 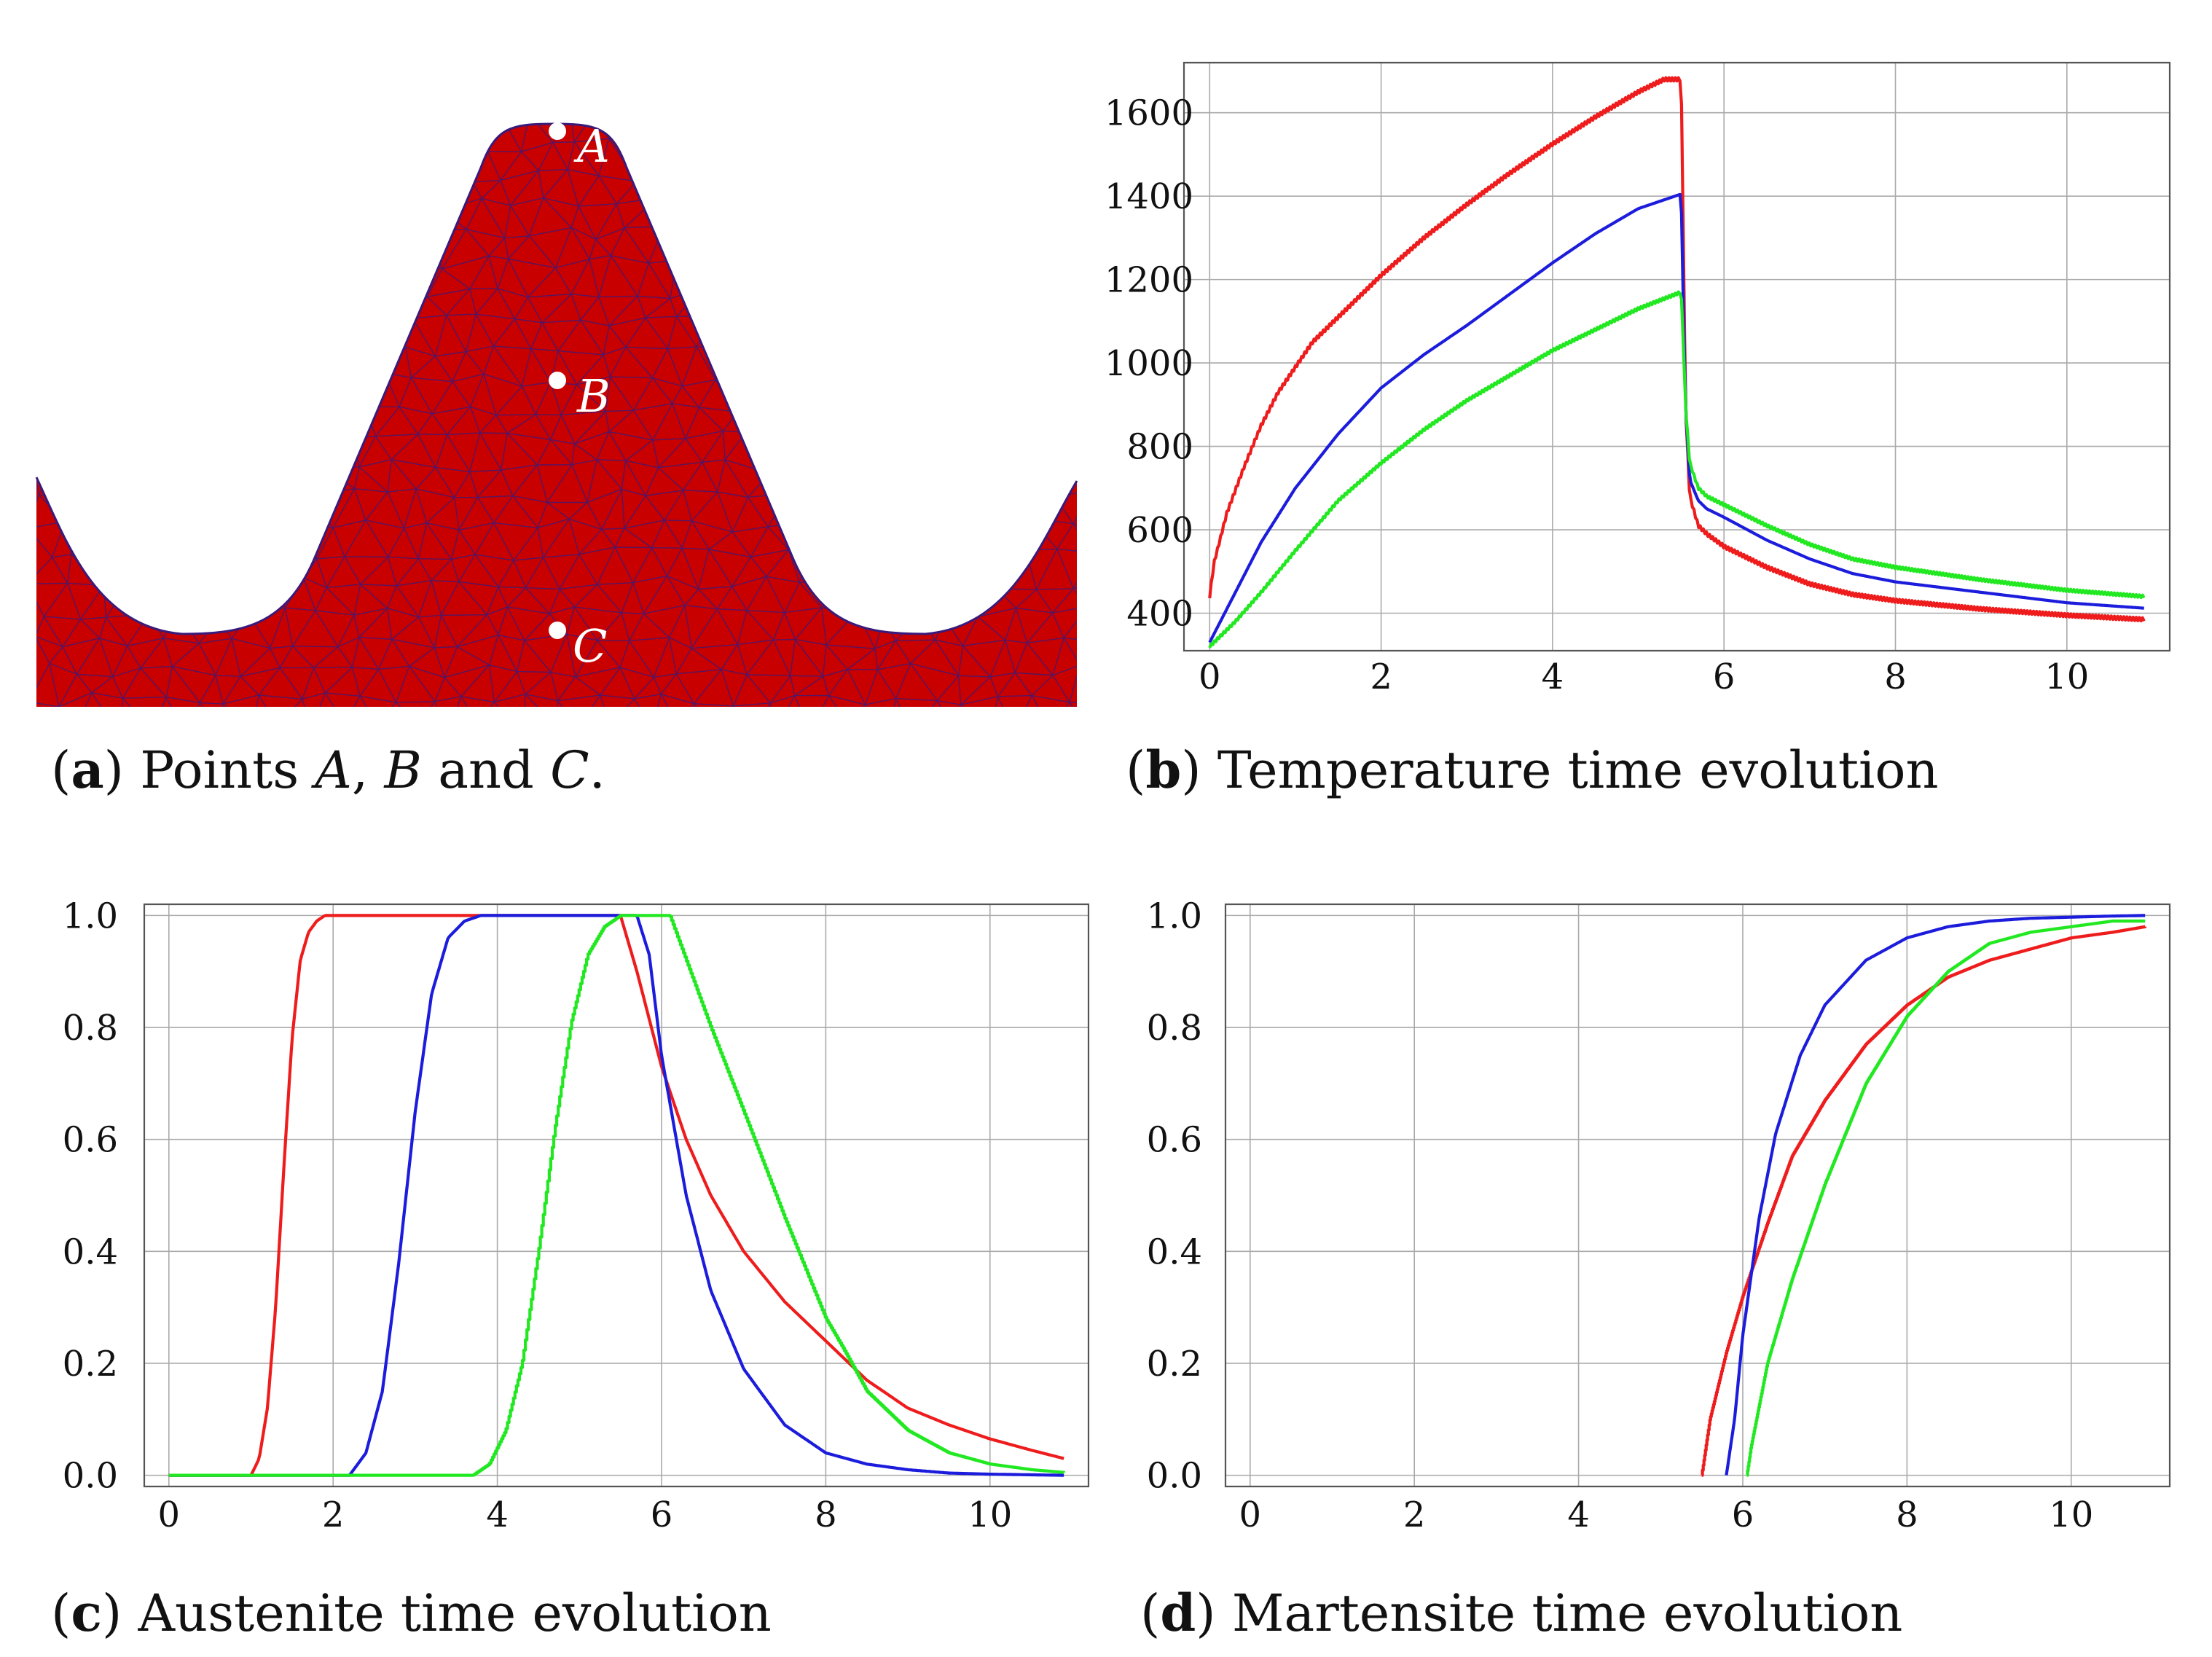 I want to click on caption-a-end: ., so click(x=597, y=770).